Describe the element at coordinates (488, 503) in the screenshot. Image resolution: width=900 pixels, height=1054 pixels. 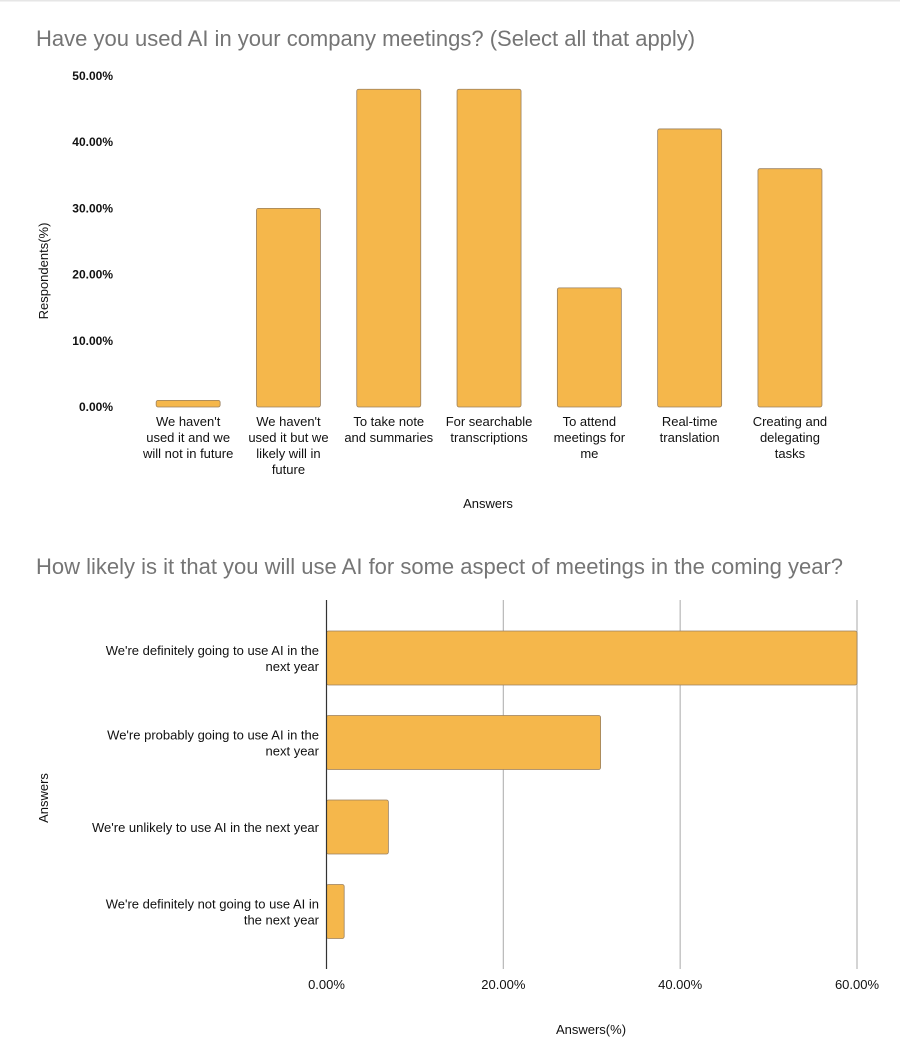
I see `chart-usage-xlabel: Answers` at that location.